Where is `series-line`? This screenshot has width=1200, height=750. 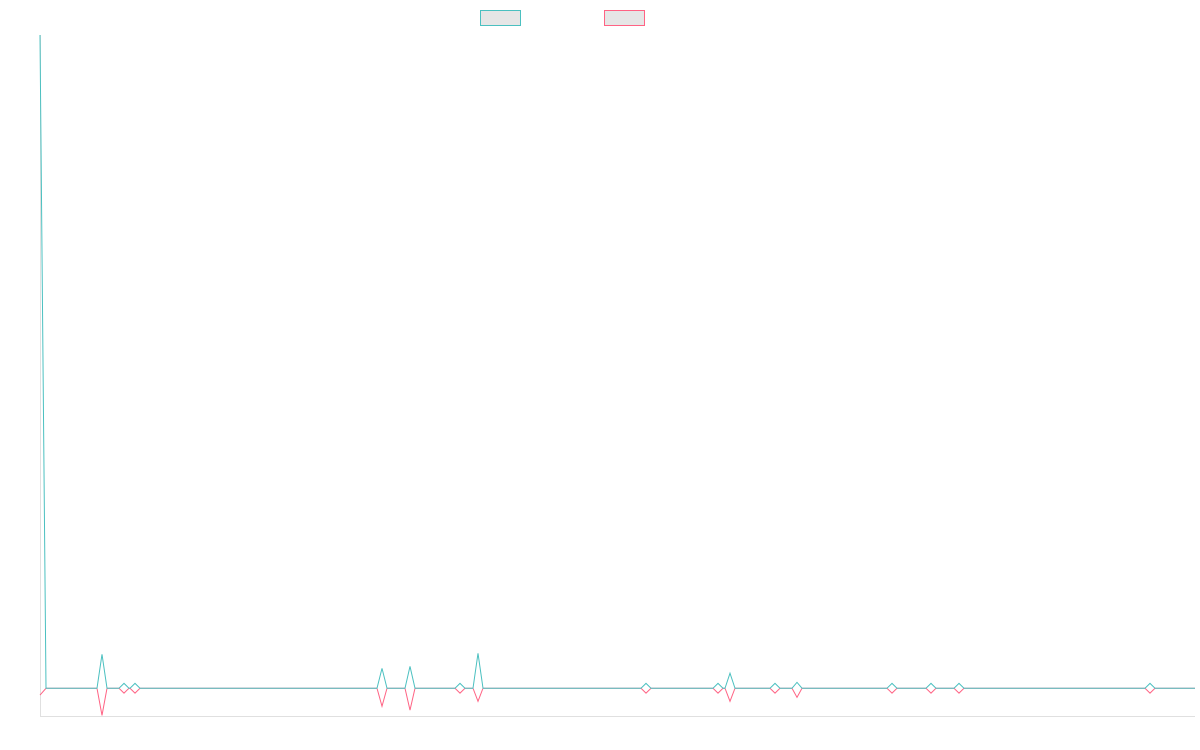
series-line is located at coordinates (617, 701).